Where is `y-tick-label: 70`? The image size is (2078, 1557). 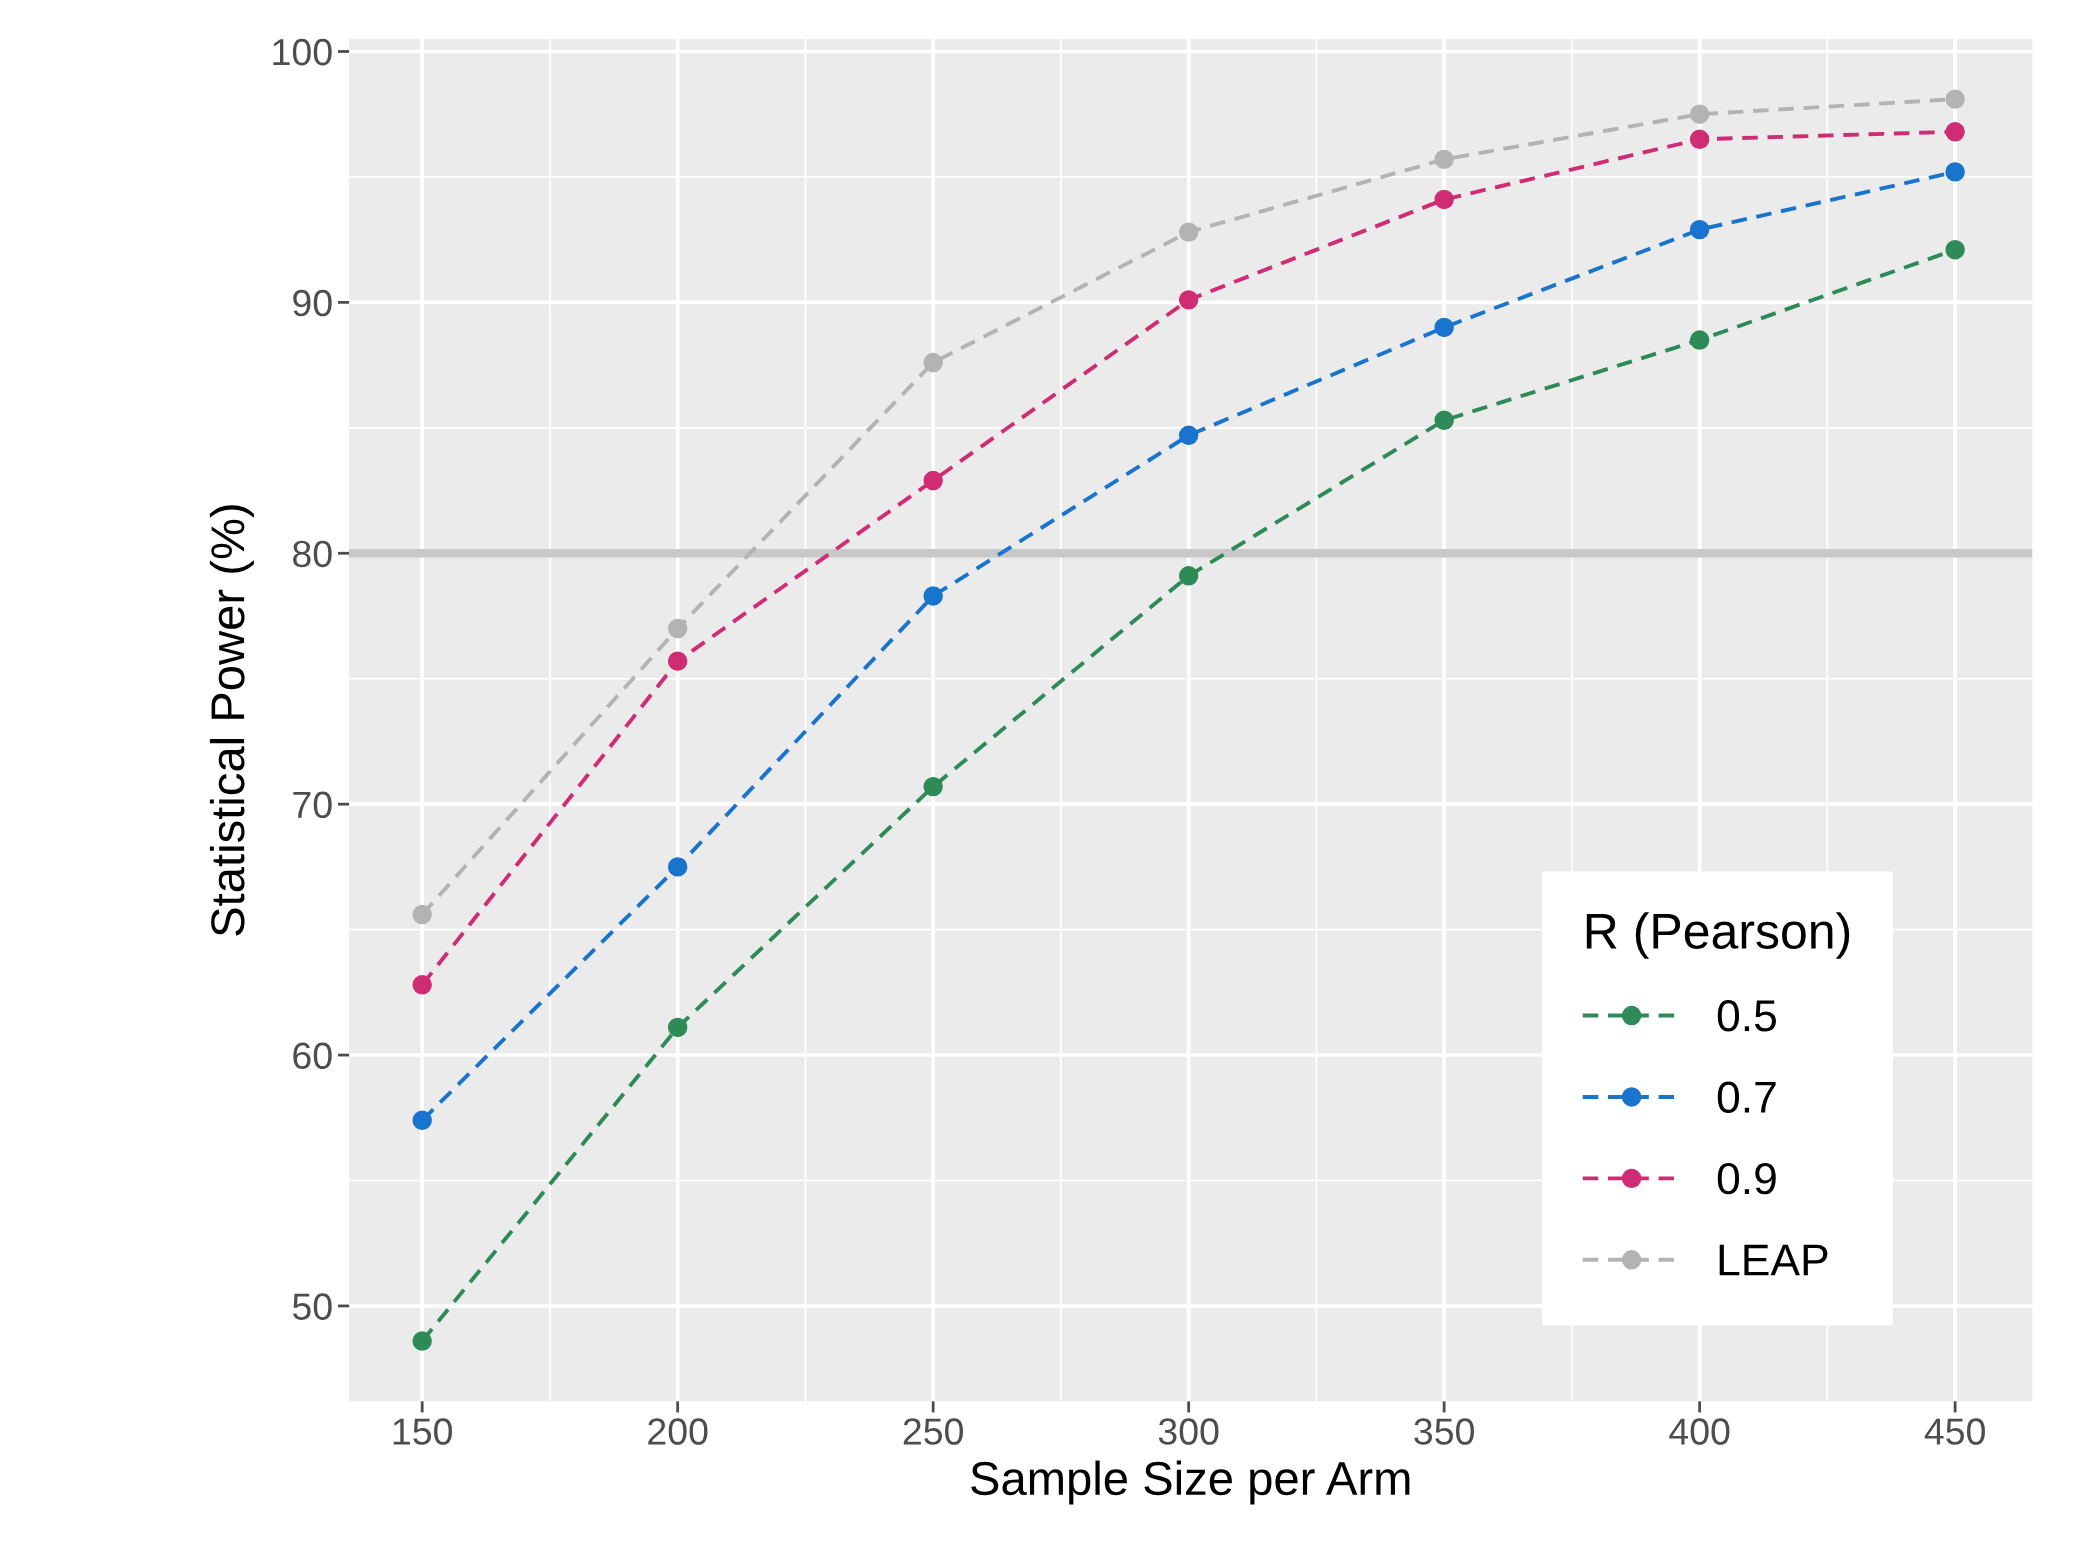
y-tick-label: 70 is located at coordinates (312, 805).